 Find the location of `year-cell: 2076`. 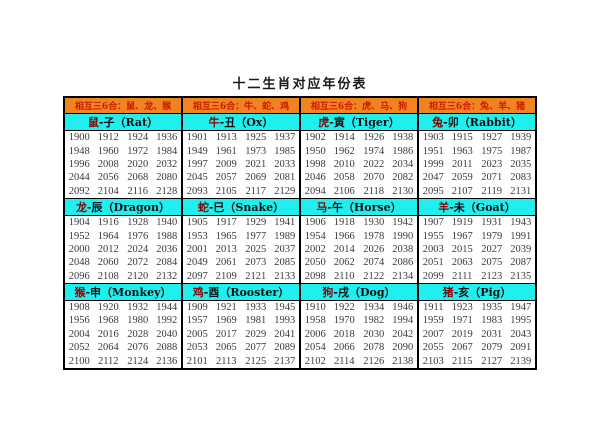

year-cell: 2076 is located at coordinates (138, 348).